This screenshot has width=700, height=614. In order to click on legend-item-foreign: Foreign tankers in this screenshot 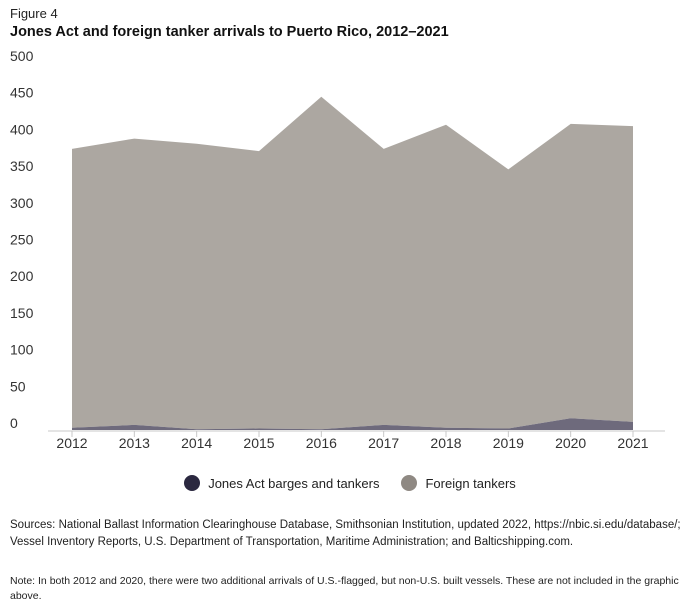, I will do `click(458, 483)`.